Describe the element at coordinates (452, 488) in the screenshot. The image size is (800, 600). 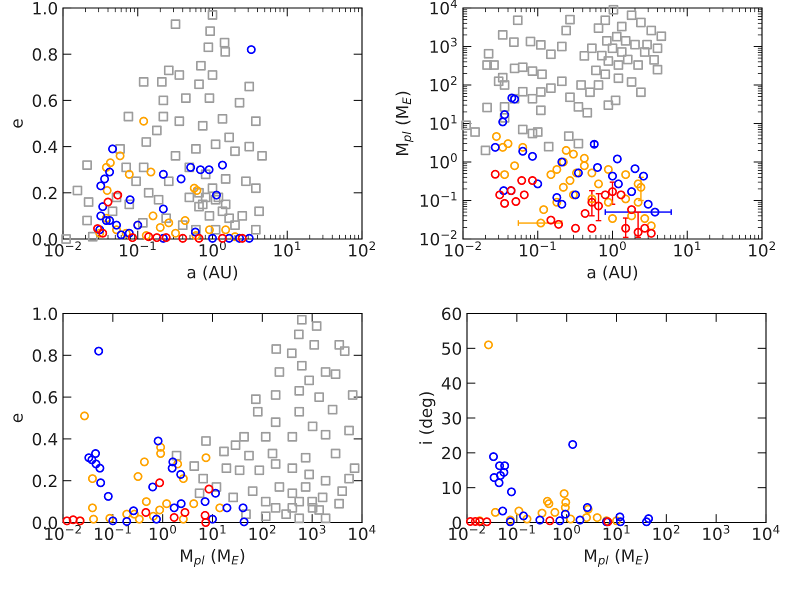
I see `y-tick-label: 10` at that location.